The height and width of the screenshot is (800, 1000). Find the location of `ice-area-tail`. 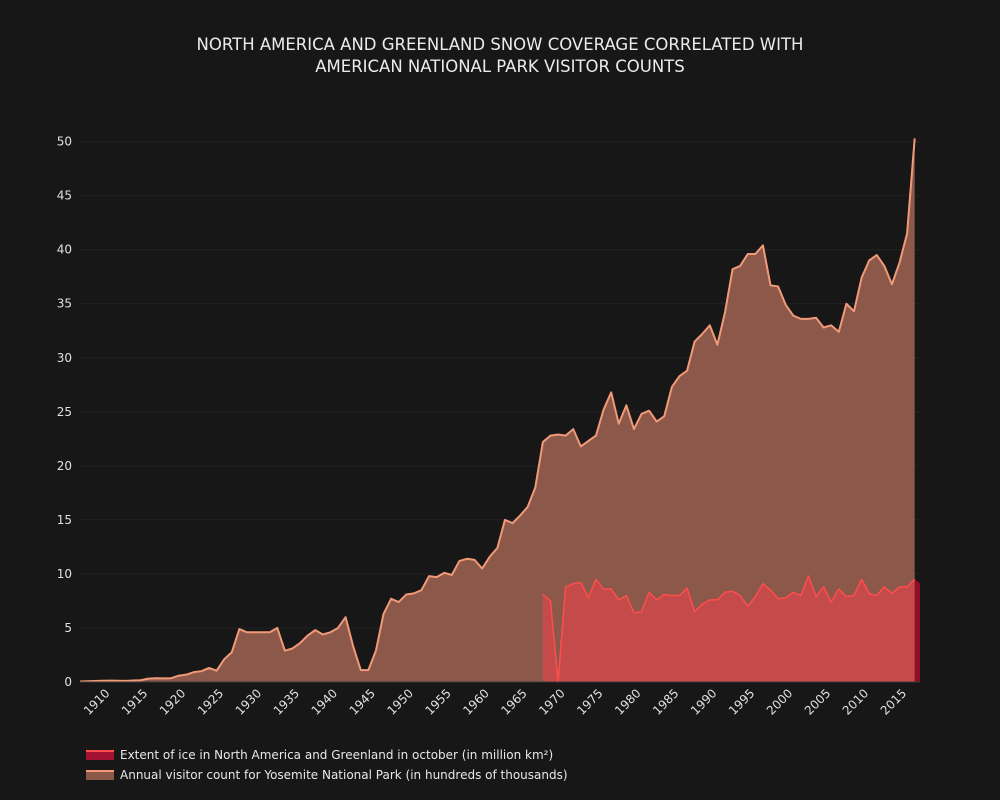

ice-area-tail is located at coordinates (917, 630).